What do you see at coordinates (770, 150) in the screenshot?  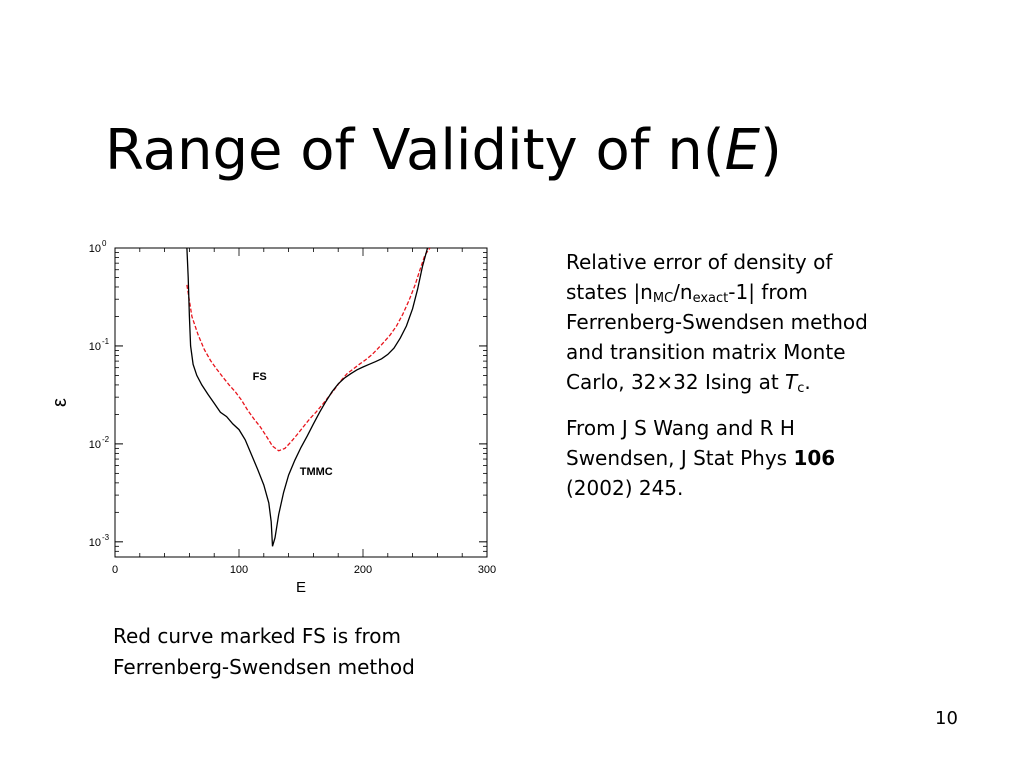 I see `title-suffix: )` at bounding box center [770, 150].